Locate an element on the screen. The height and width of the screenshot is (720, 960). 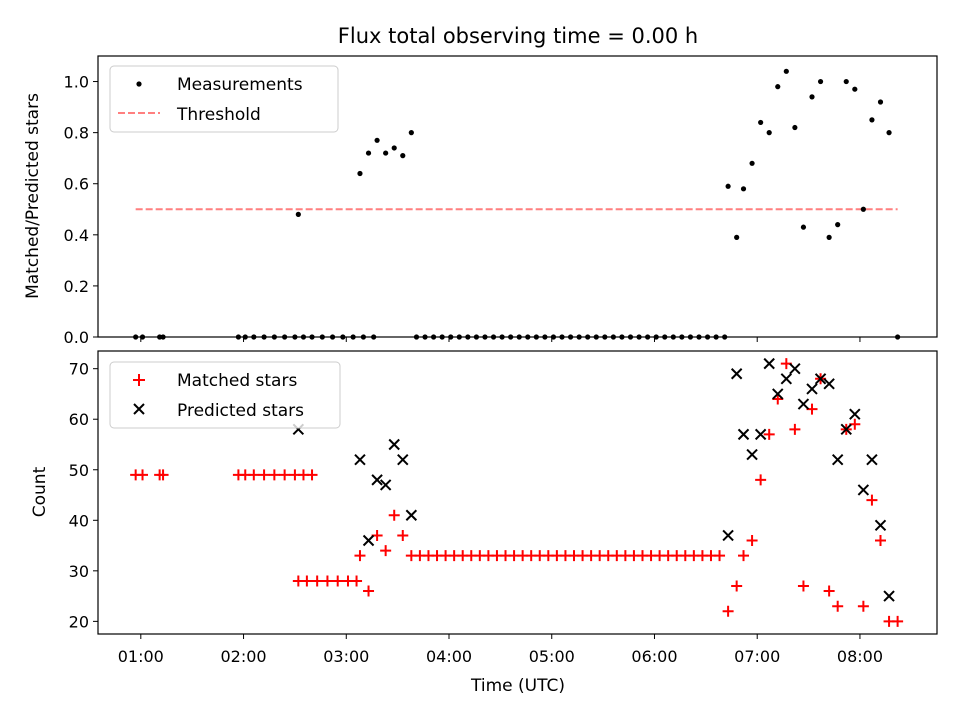
ratio-y-tick-label: 1.0 is located at coordinates (76, 82).